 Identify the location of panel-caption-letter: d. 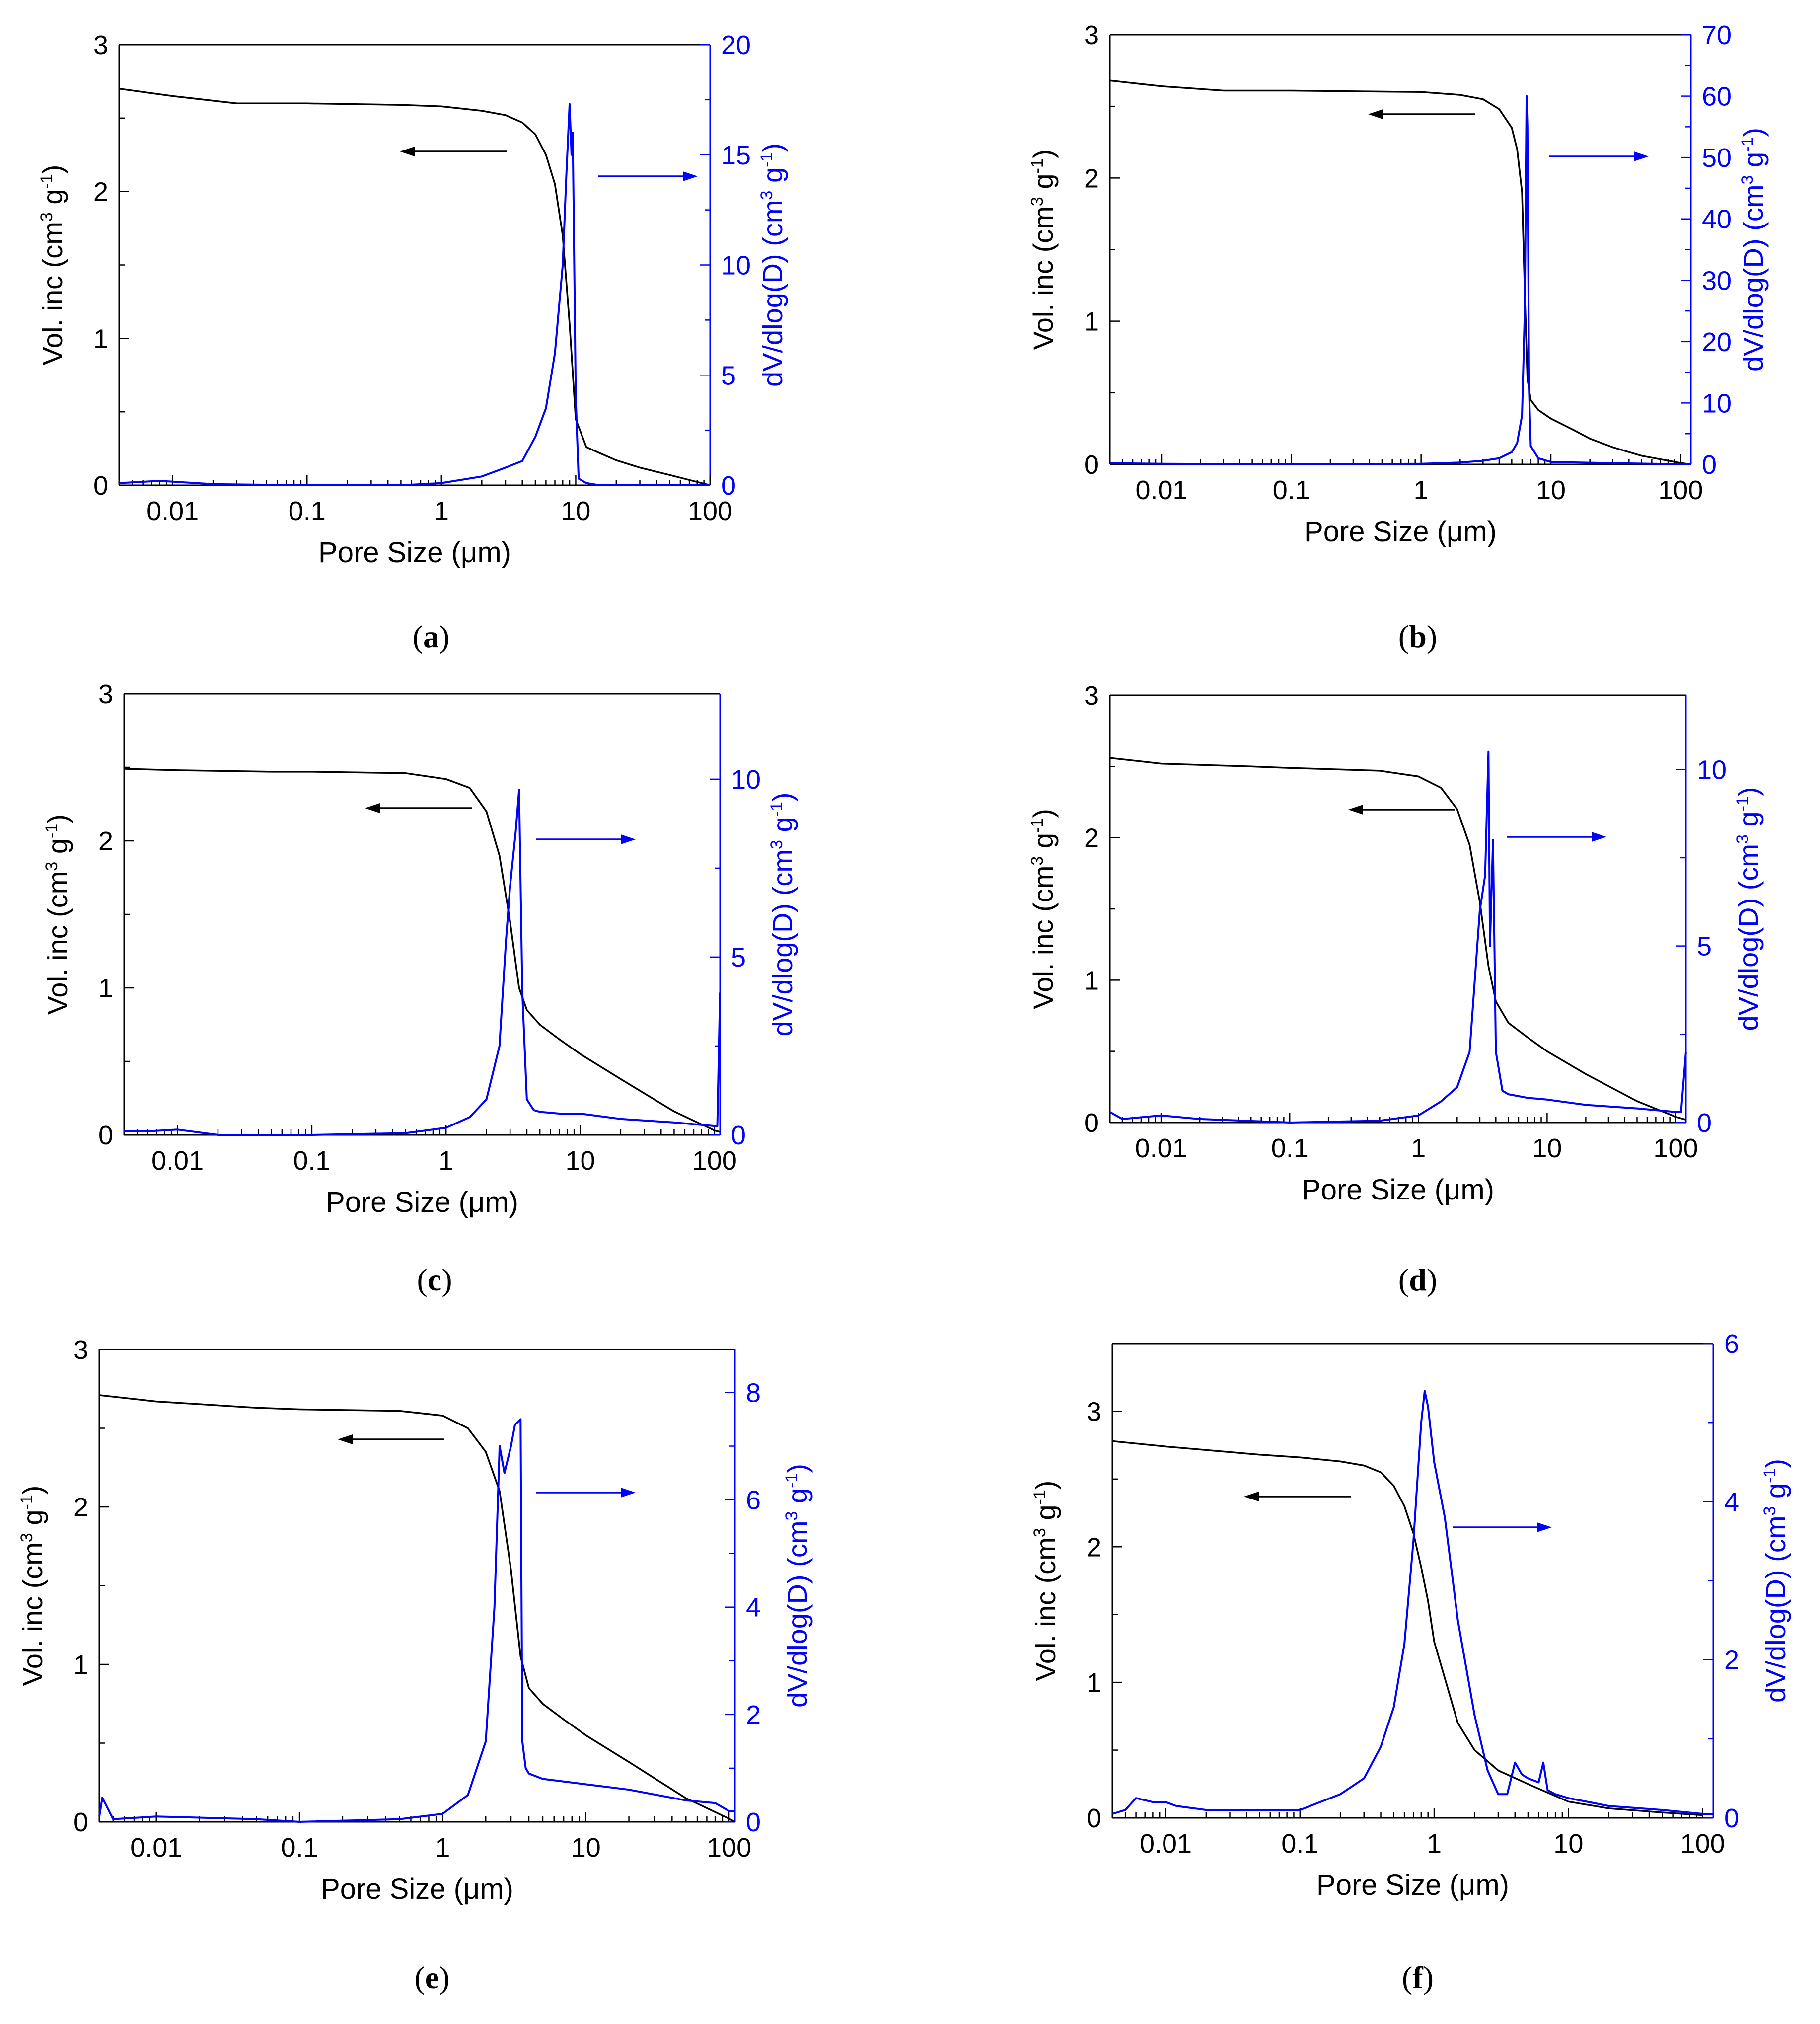
(1418, 1279).